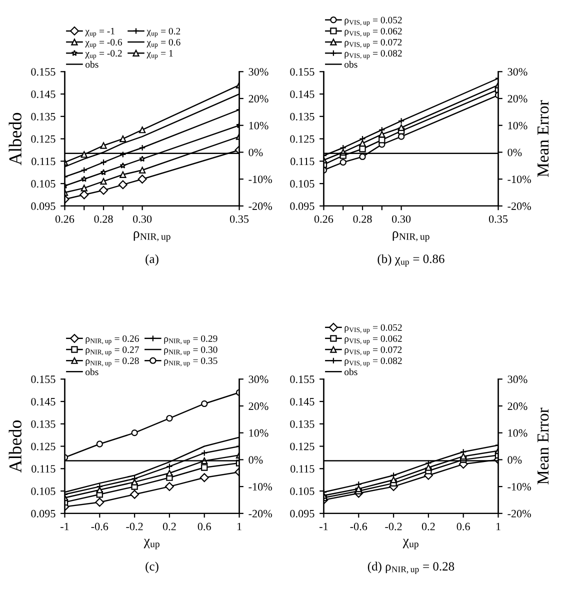  What do you see at coordinates (103, 55) in the screenshot?
I see `legend-label: χ$_{up}$ = -0.2` at bounding box center [103, 55].